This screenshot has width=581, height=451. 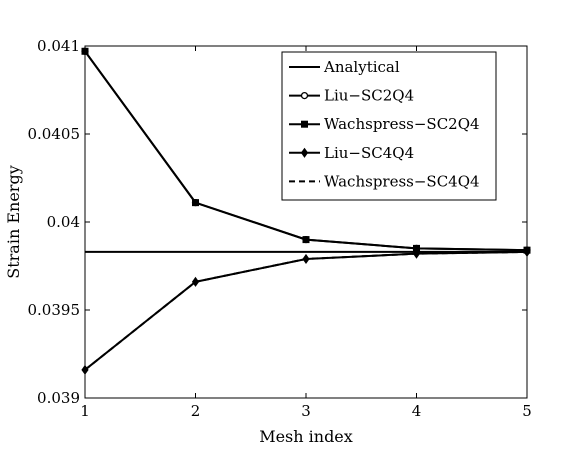 I want to click on legend-label-3: Liu−SC4Q4, so click(x=369, y=153).